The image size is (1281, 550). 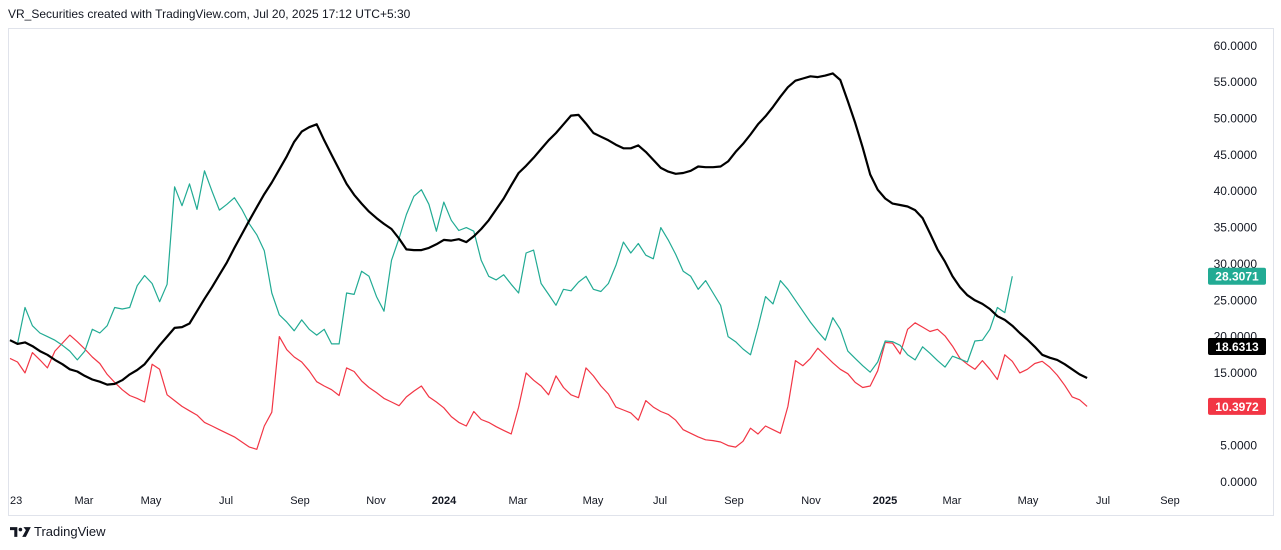 I want to click on footer: TradingView, so click(x=58, y=531).